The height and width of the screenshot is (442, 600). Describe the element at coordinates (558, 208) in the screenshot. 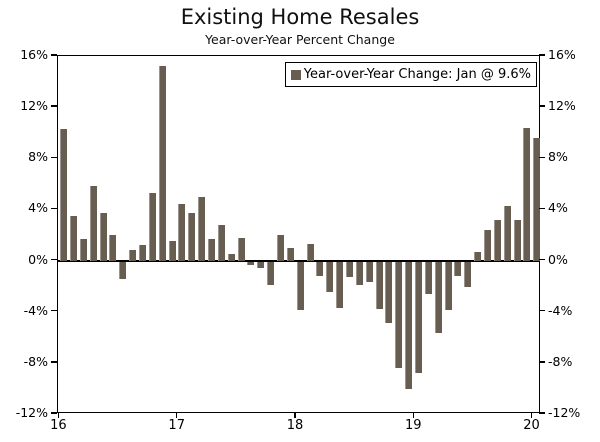

I see `y-axis-tick-label-right: 4%` at that location.